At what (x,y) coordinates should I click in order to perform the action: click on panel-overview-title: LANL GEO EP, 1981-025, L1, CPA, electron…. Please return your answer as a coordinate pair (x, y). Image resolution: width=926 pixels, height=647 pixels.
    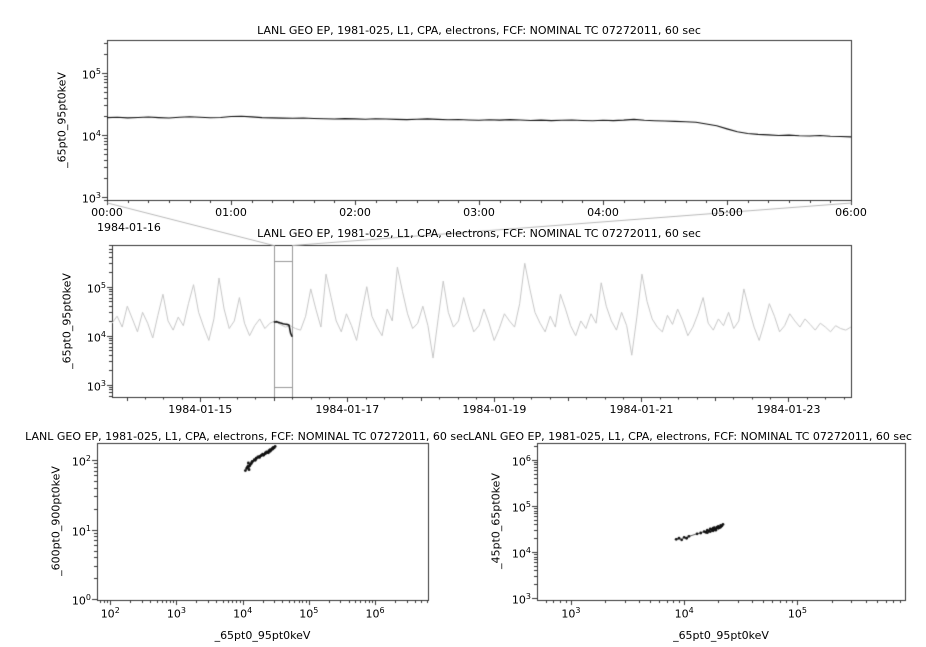
    Looking at the image, I should click on (479, 233).